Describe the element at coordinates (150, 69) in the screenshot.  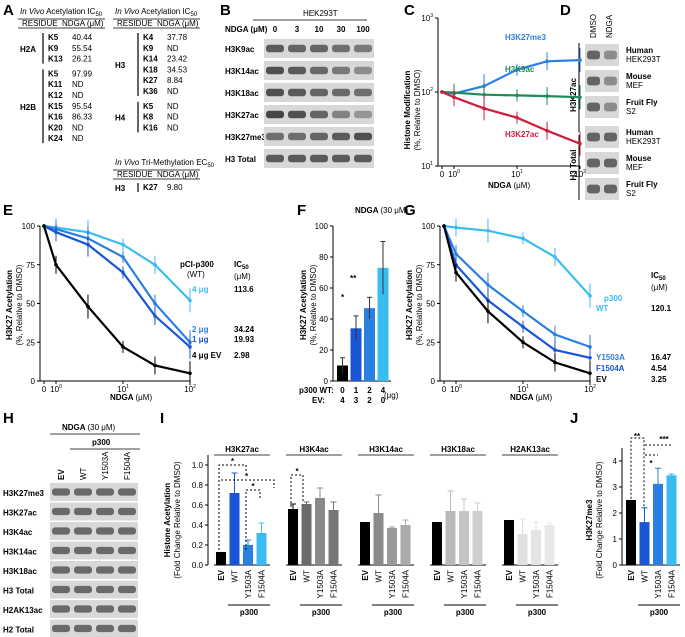
I see `a-residue: K18` at that location.